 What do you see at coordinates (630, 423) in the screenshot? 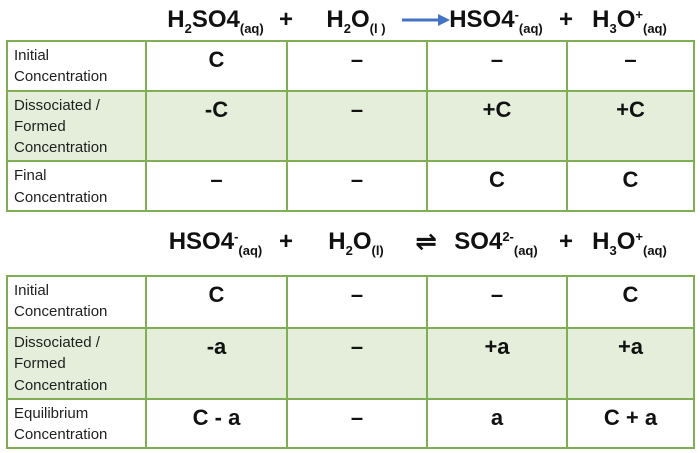
I see `value-cell: C + a` at bounding box center [630, 423].